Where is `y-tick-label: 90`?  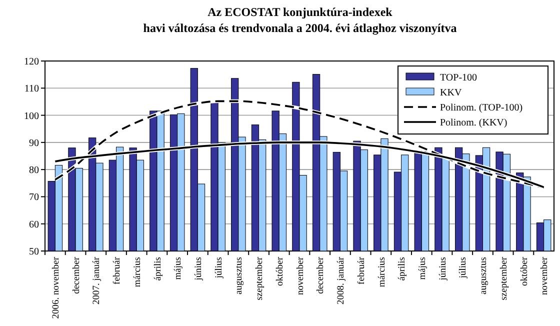
y-tick-label: 90 is located at coordinates (34, 143).